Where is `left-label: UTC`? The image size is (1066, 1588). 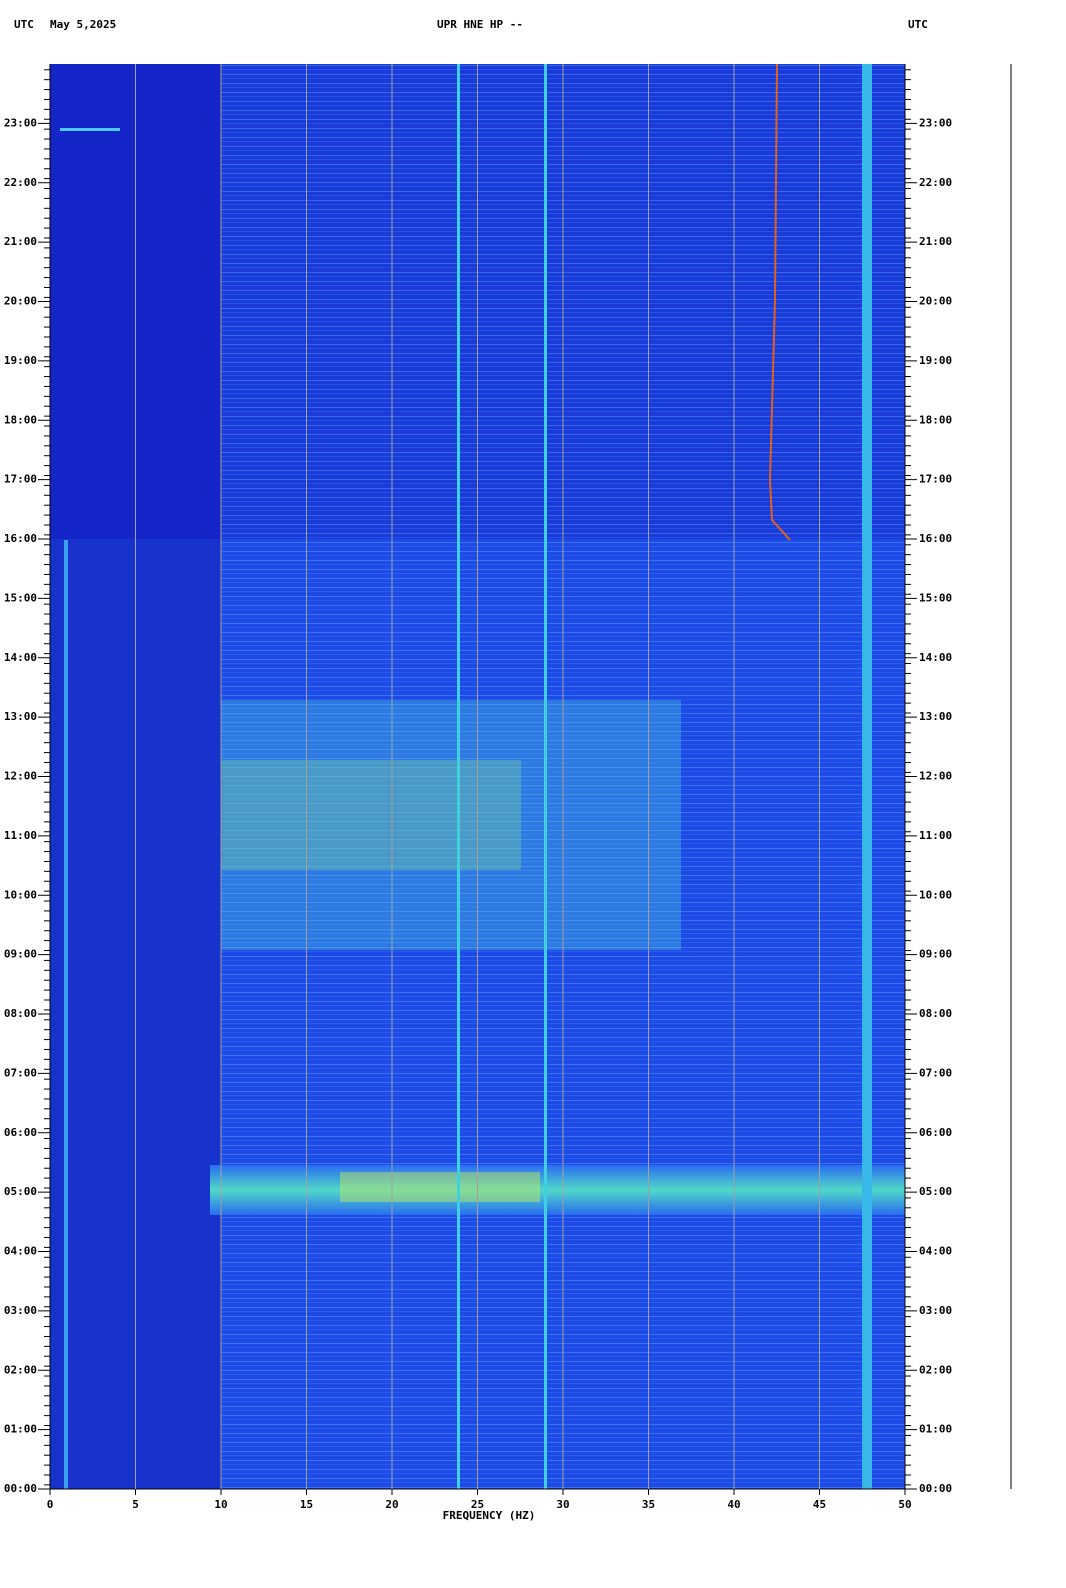 left-label: UTC is located at coordinates (24, 24).